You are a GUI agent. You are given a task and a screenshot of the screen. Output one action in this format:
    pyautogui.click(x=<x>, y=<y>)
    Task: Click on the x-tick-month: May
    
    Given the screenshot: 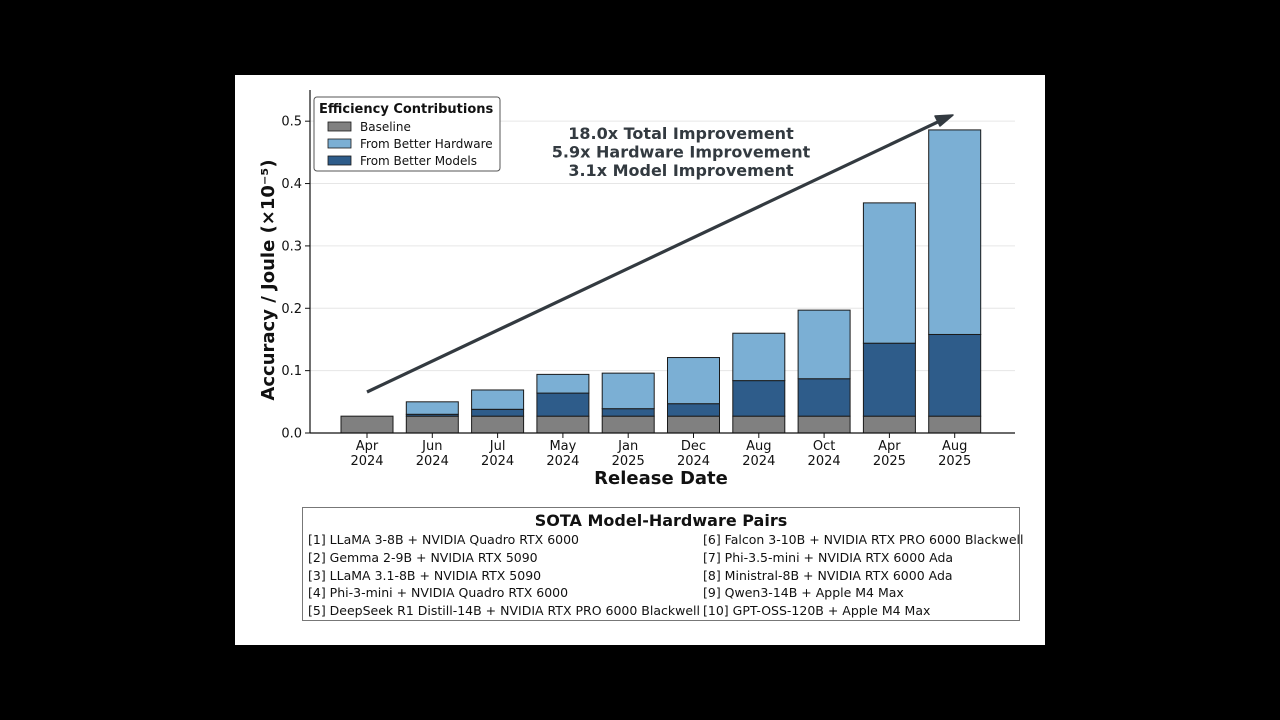 What is the action you would take?
    pyautogui.click(x=562, y=446)
    